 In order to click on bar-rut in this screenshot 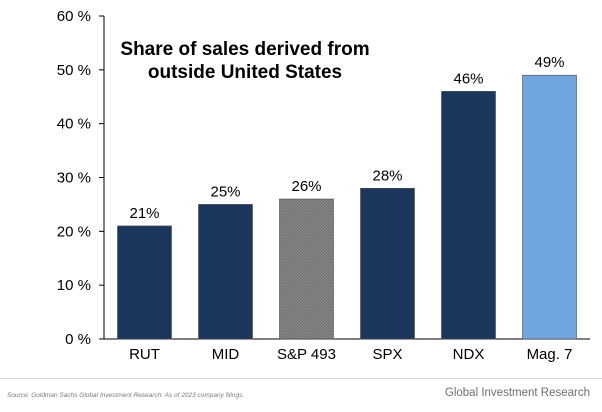, I will do `click(144, 282)`.